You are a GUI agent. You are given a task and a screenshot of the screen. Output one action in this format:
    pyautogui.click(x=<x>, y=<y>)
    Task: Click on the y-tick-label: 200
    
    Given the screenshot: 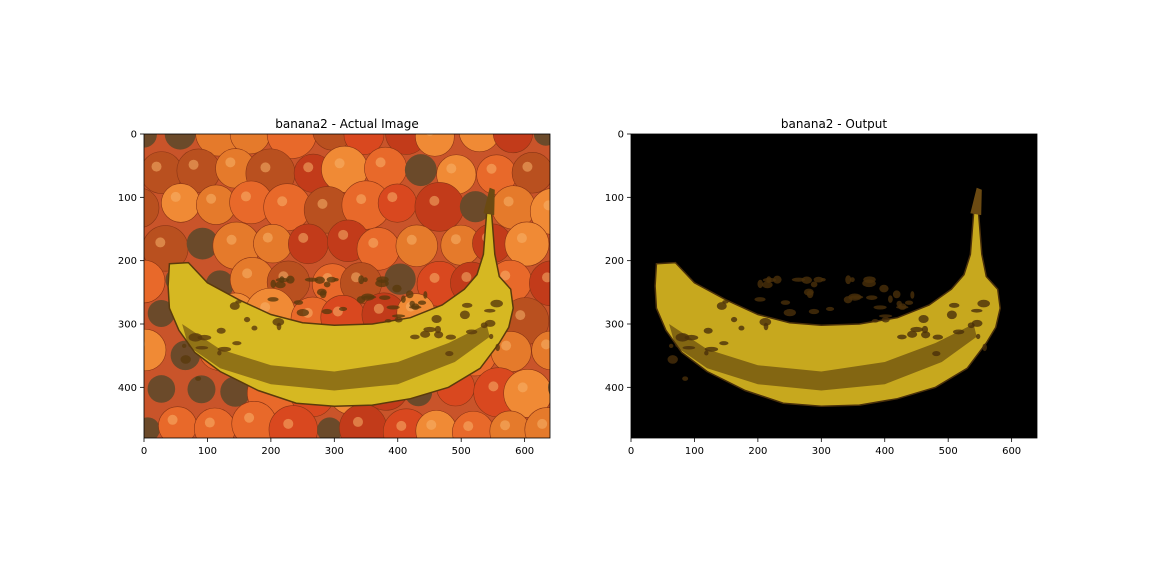 What is the action you would take?
    pyautogui.click(x=614, y=261)
    